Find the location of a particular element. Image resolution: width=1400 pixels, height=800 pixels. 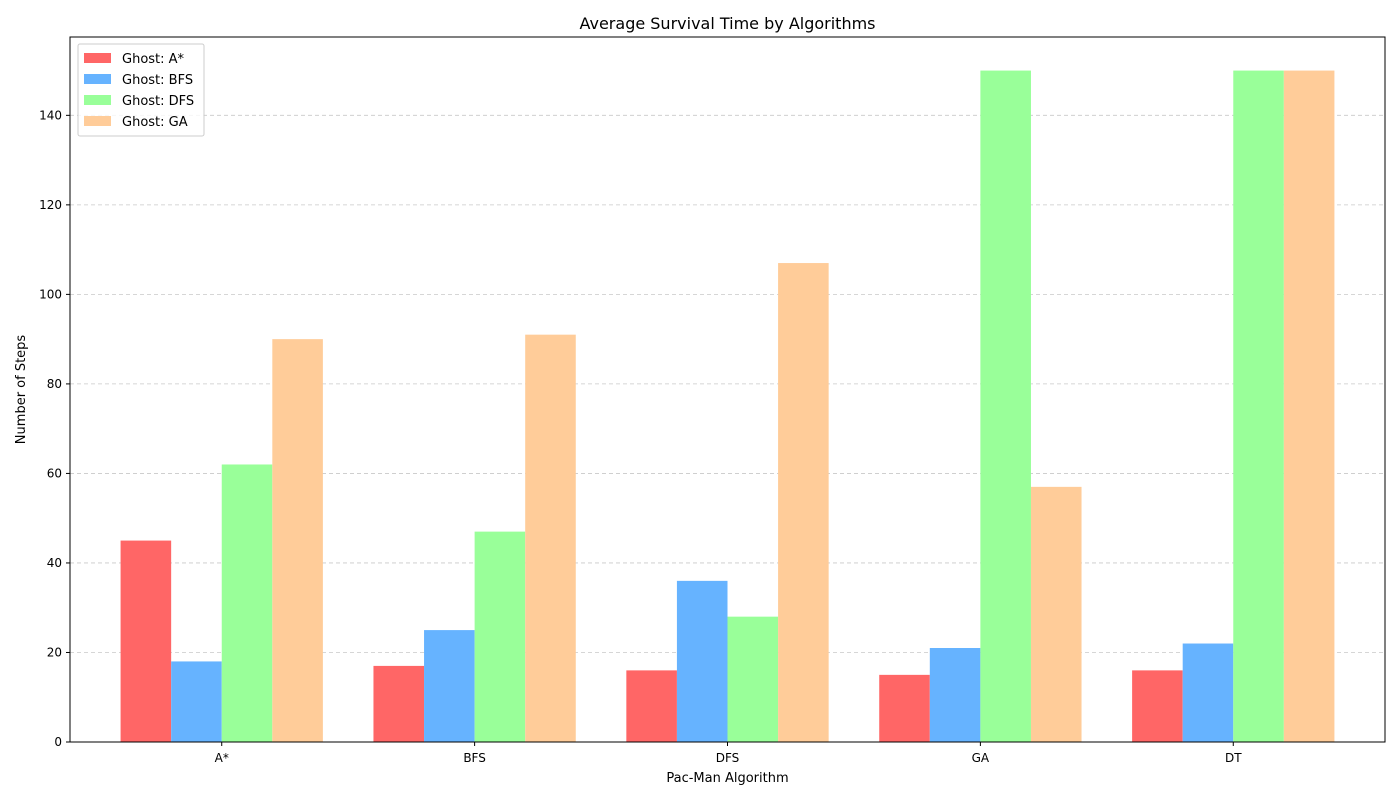

y-axis-label: Number of Steps is located at coordinates (21, 390).